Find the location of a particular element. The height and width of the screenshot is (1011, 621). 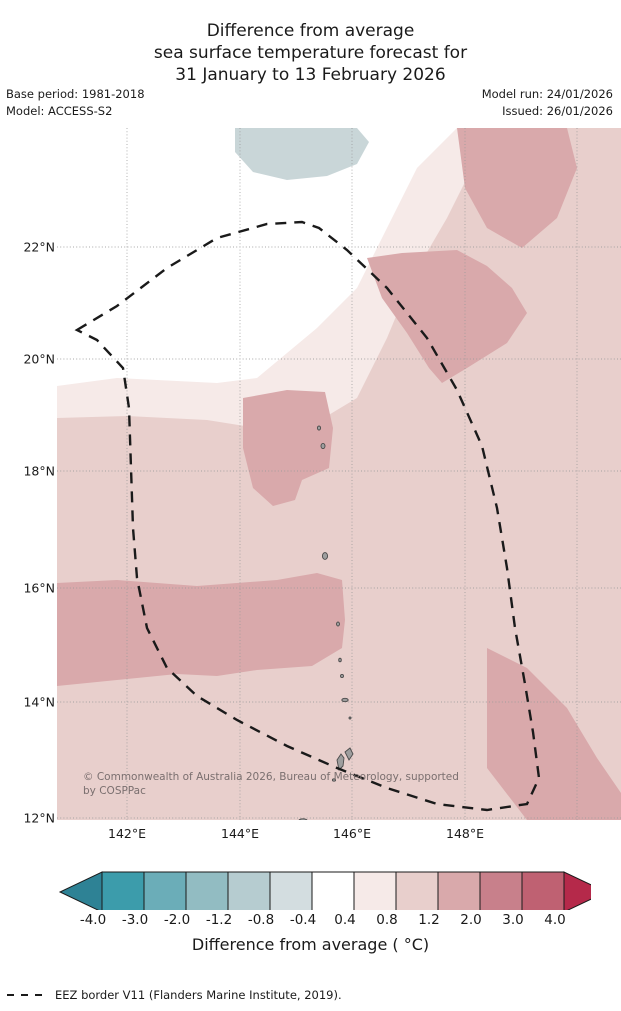

contour-band-1.2-2.0-central is located at coordinates (288, 448).